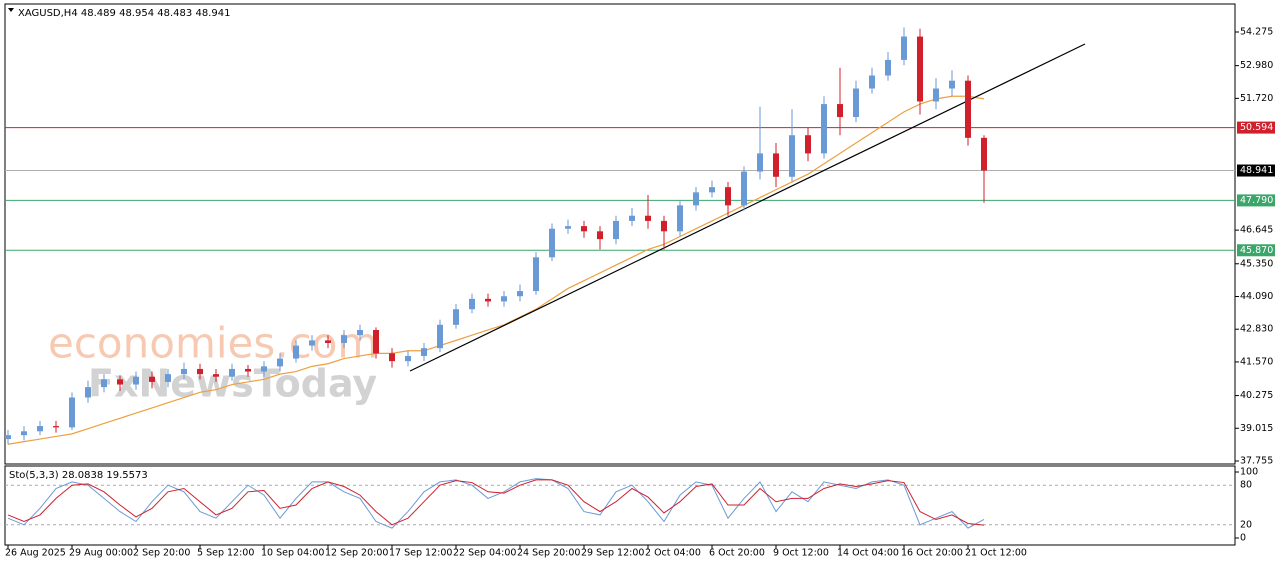 The width and height of the screenshot is (1280, 567). Describe the element at coordinates (1256, 428) in the screenshot. I see `y-tick-label: 39.015` at that location.